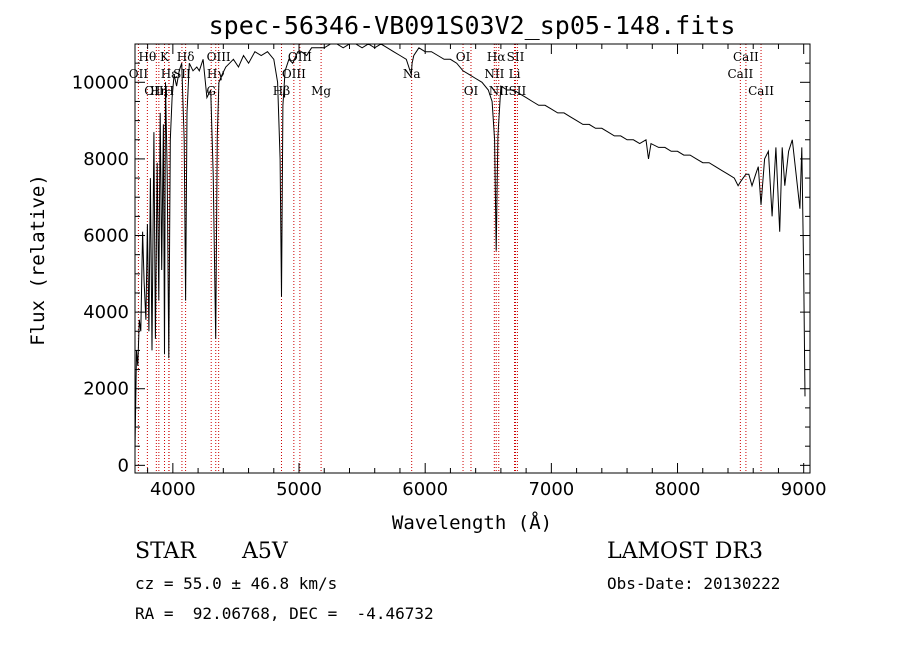 This screenshot has width=900, height=649. I want to click on line-label-15: Mg, so click(321, 91).